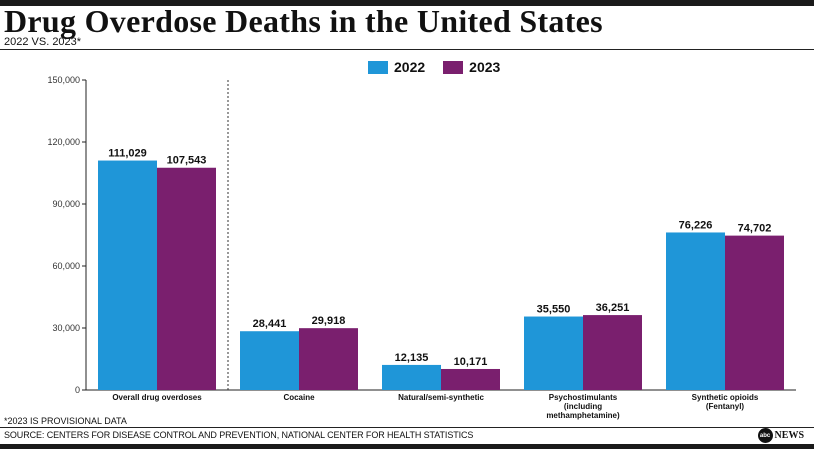 This screenshot has height=449, width=814. What do you see at coordinates (583, 415) in the screenshot?
I see `x-category-label: methamphetamine)` at bounding box center [583, 415].